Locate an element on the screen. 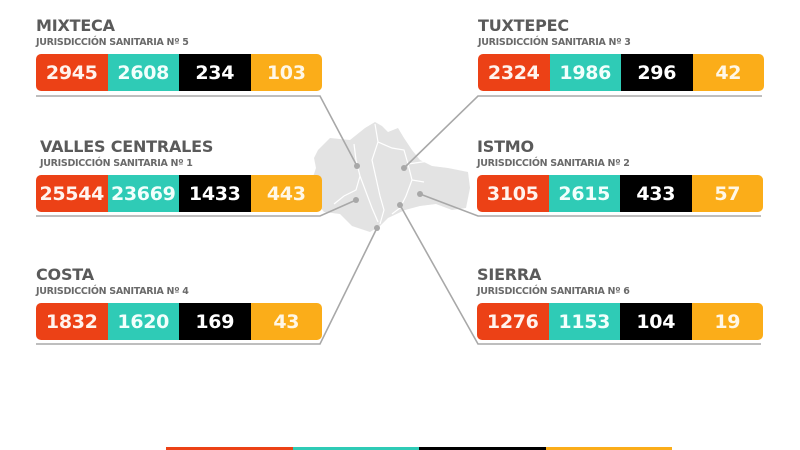 The image size is (800, 450). region-dots is located at coordinates (388, 197).